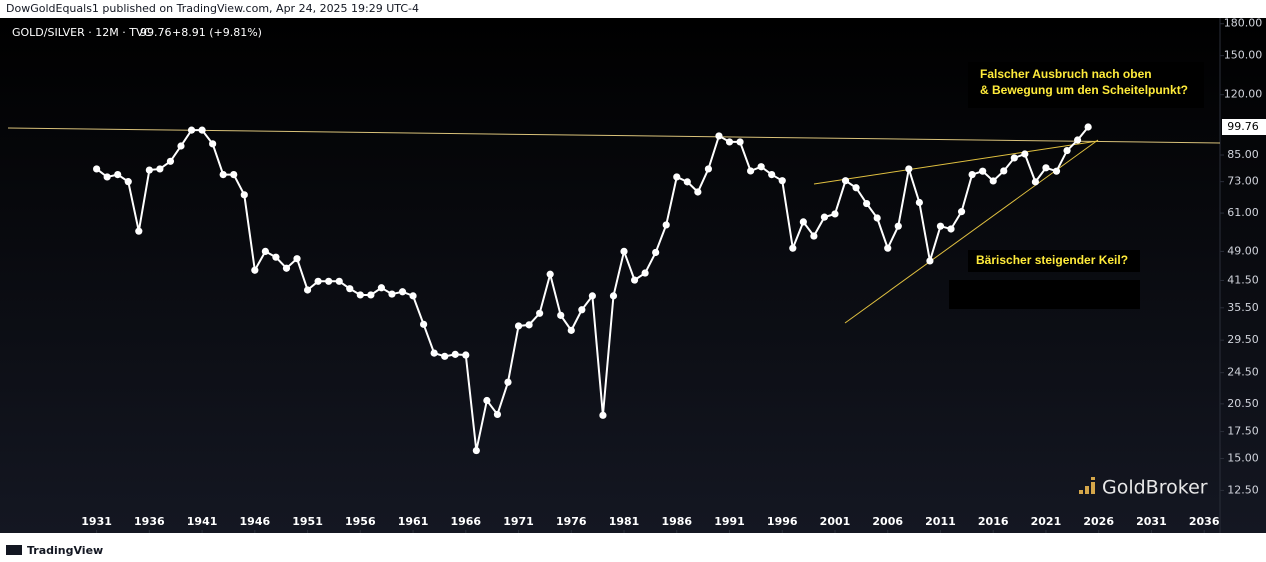 This screenshot has width=1266, height=562. What do you see at coordinates (1046, 521) in the screenshot?
I see `x-tick-label: 2021` at bounding box center [1046, 521].